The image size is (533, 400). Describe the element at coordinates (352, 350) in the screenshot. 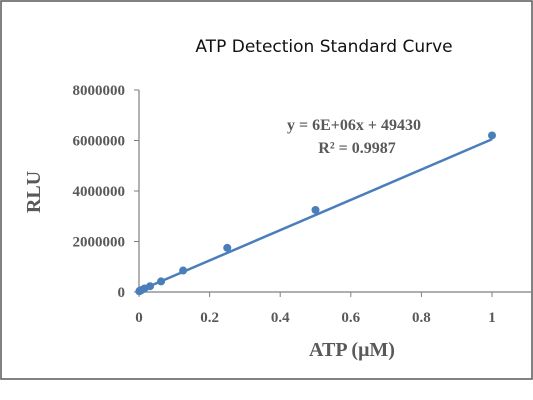

I see `x-axis-label: ATP (μM)` at that location.